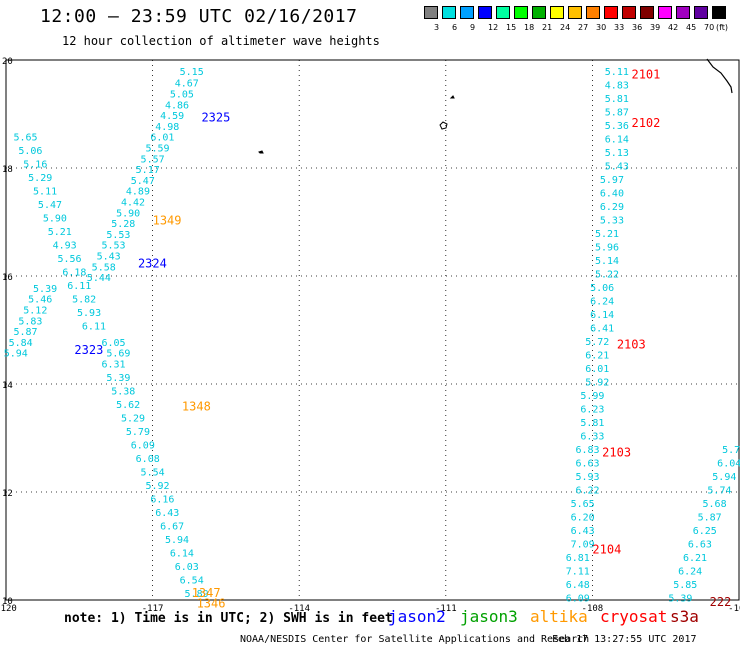 The height and width of the screenshot is (650, 740). Describe the element at coordinates (489, 616) in the screenshot. I see `satellite-jason3: jason3` at that location.